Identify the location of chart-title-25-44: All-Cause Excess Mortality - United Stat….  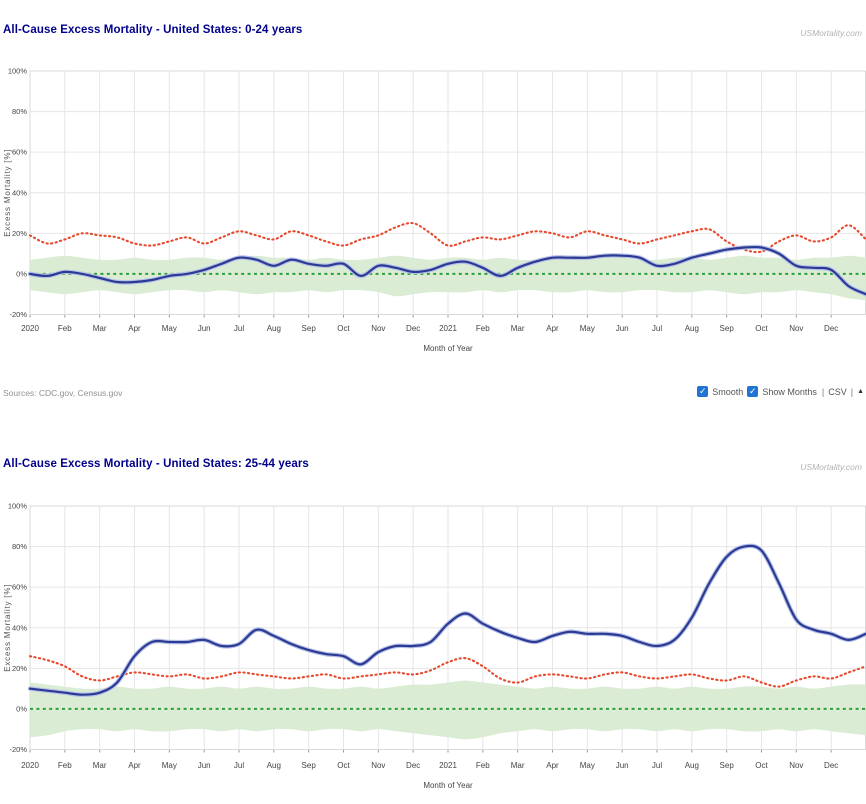
(156, 464).